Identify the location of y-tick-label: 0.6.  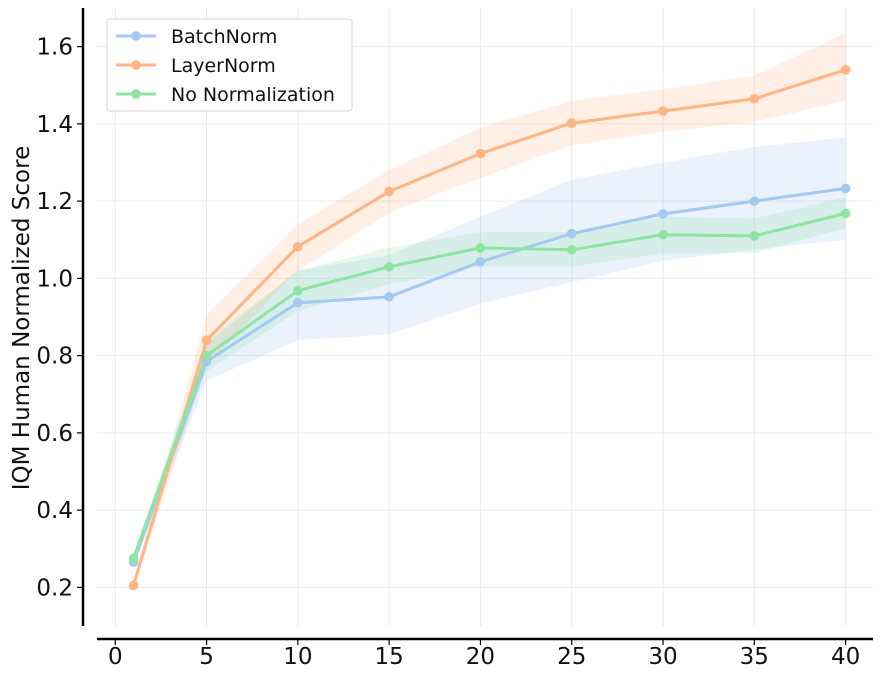
(54, 434).